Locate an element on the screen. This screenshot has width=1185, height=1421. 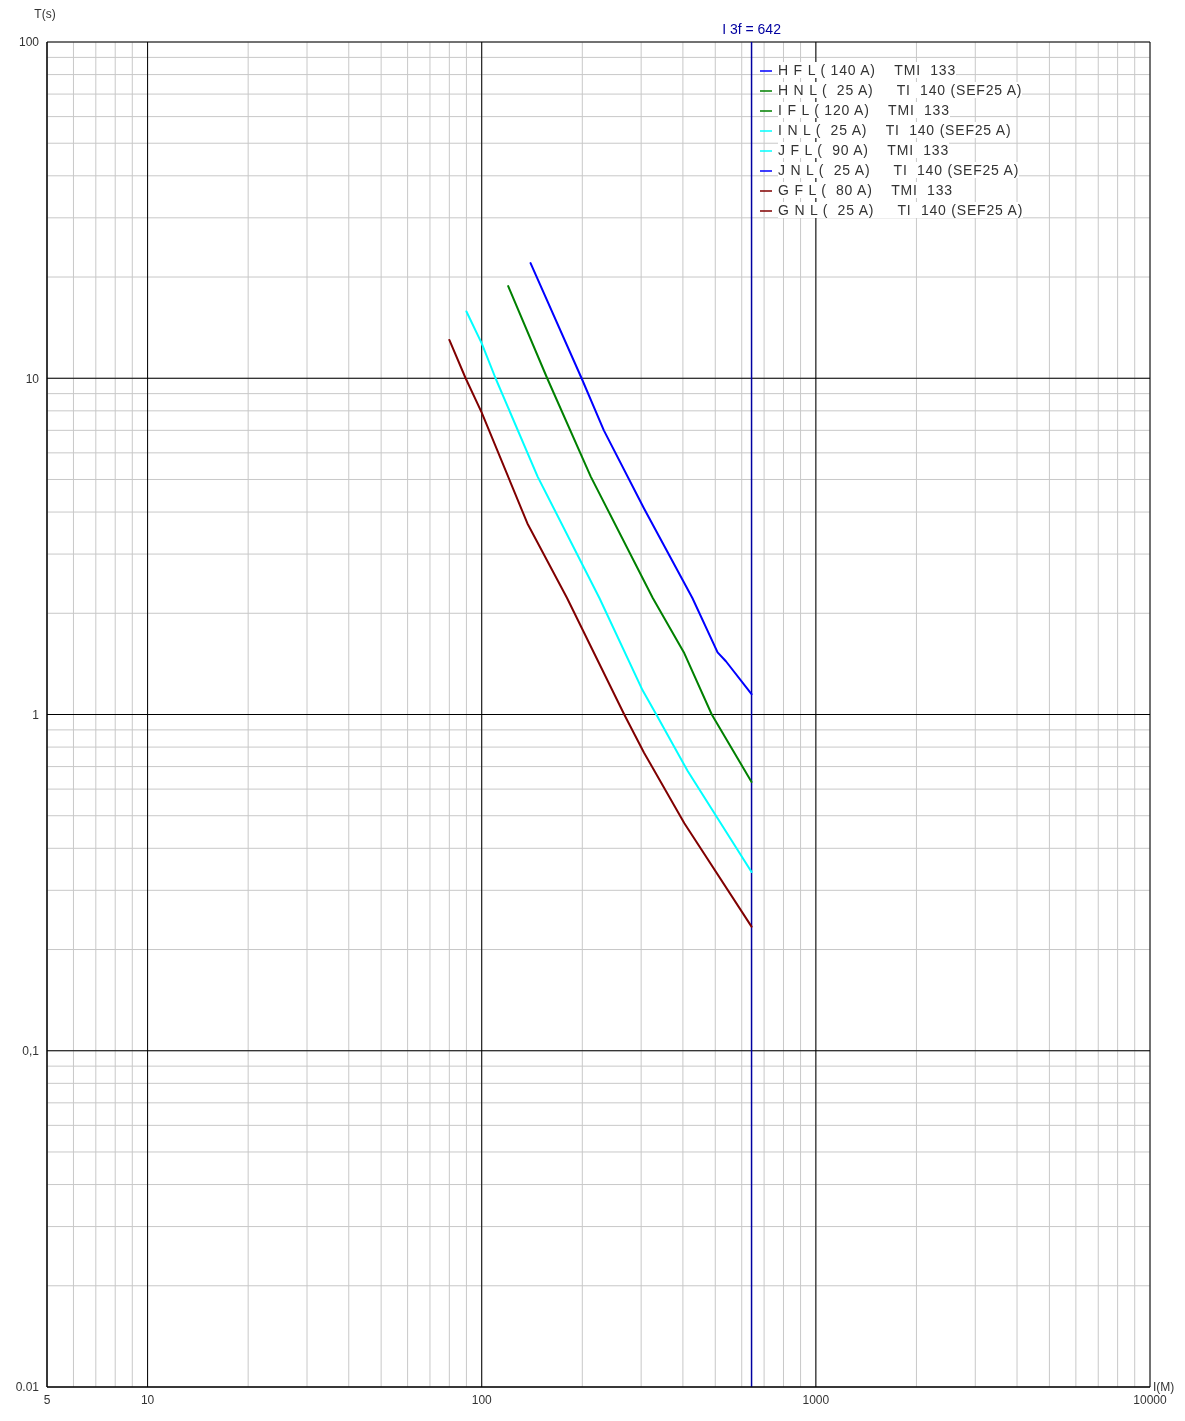
x-tick-label: 10 is located at coordinates (147, 1399).